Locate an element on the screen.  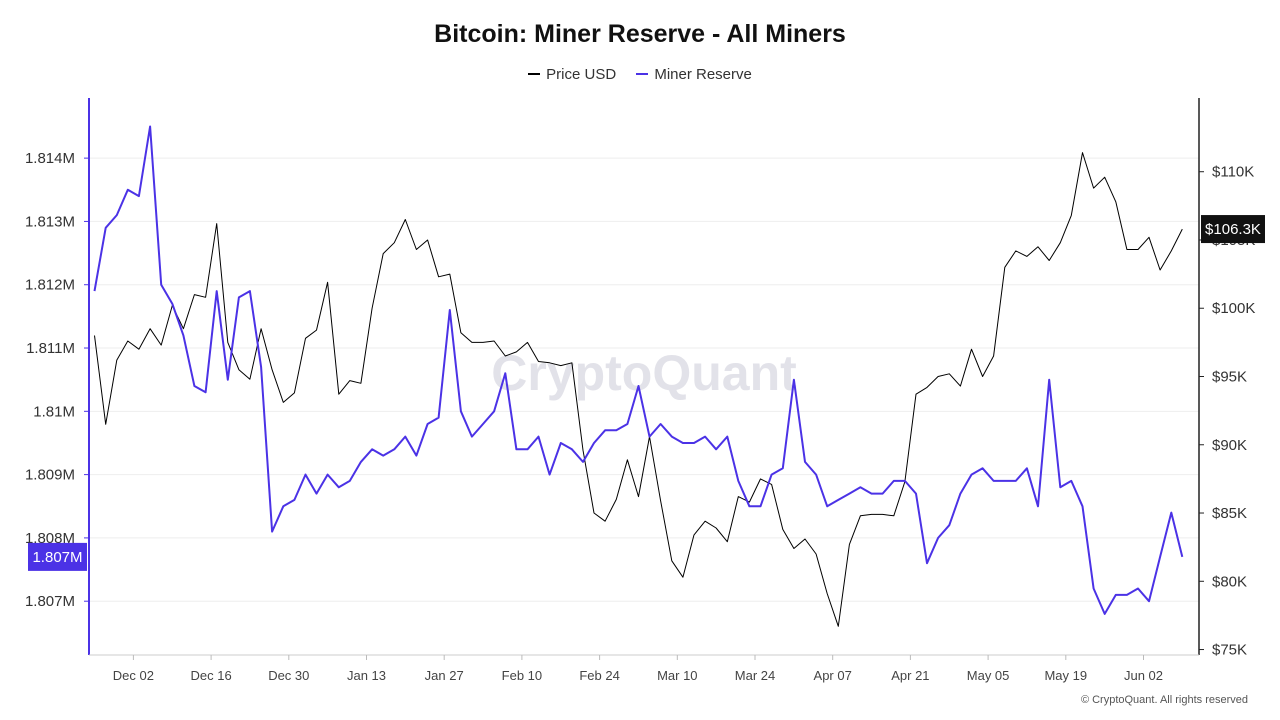
current-value-tag-right-text: $106.3K is located at coordinates (1233, 229).